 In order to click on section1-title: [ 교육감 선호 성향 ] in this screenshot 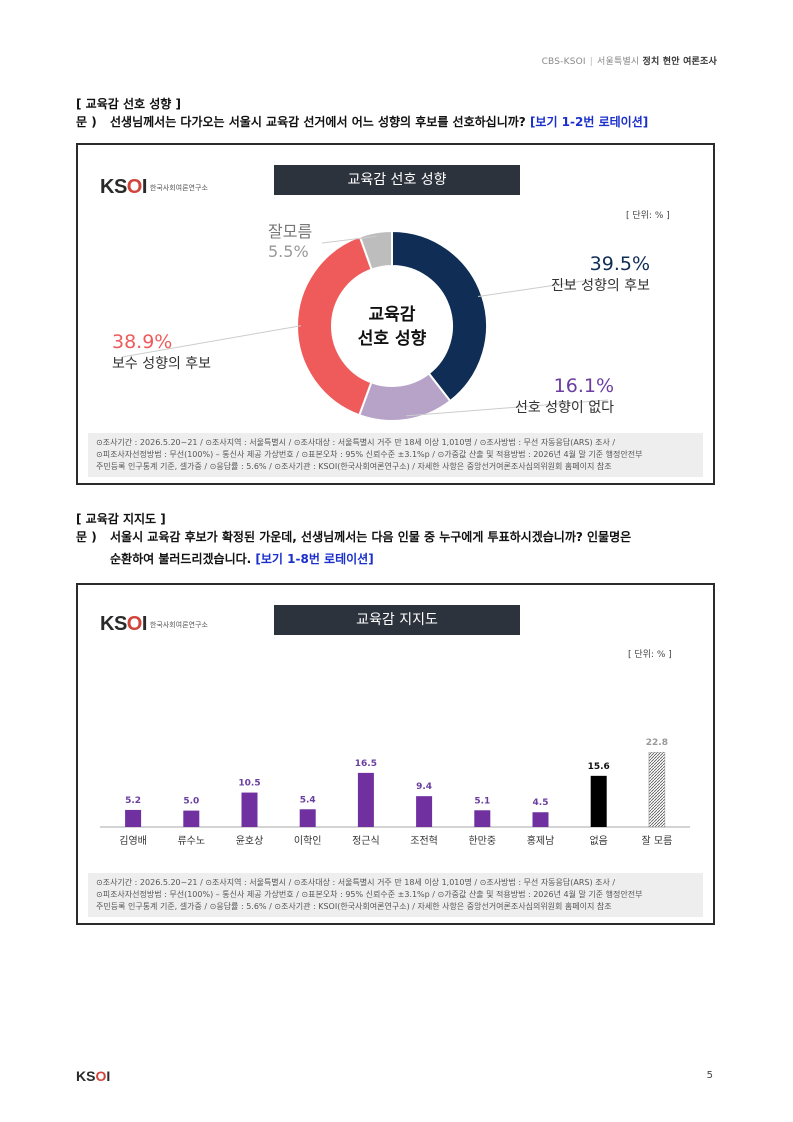, I will do `click(128, 104)`.